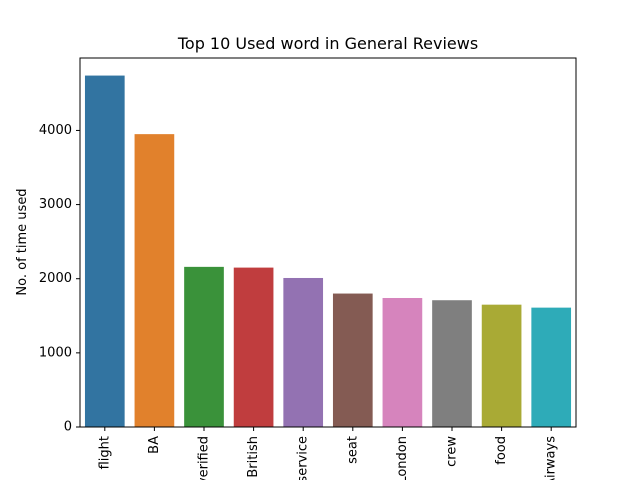 Image resolution: width=640 pixels, height=480 pixels. I want to click on x-tick-label: flight, so click(104, 452).